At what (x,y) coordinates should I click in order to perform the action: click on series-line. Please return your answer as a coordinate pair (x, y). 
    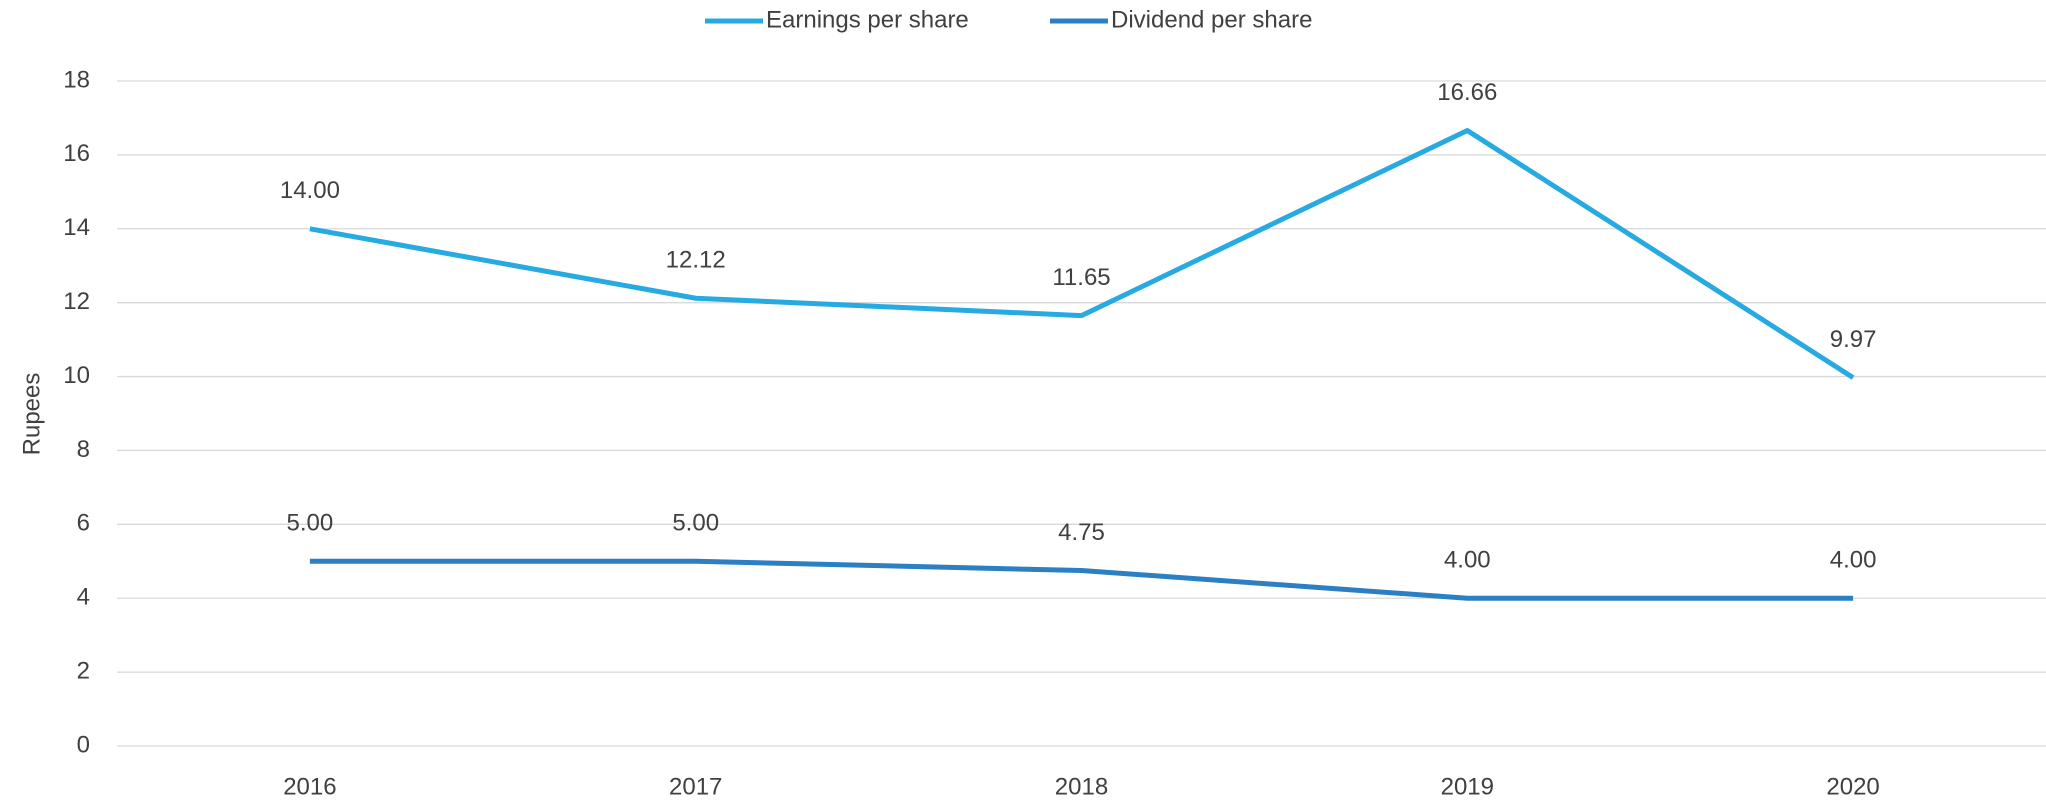
    Looking at the image, I should click on (1081, 579).